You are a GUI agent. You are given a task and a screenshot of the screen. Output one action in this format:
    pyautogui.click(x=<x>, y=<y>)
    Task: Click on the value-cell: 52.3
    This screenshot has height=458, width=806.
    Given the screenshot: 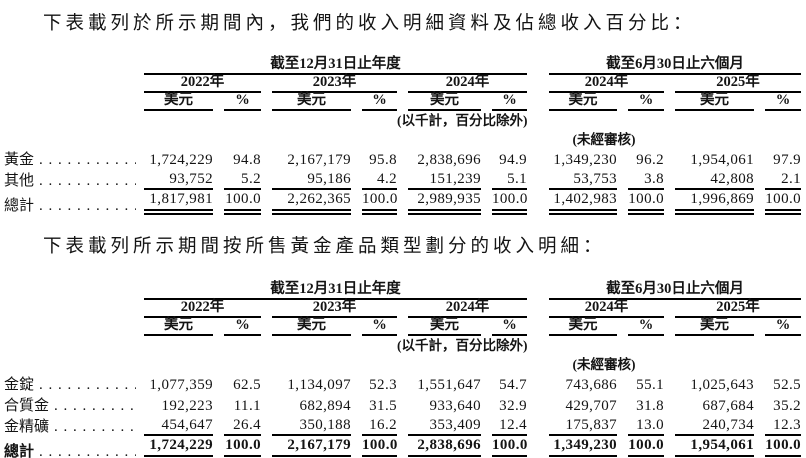 What is the action you would take?
    pyautogui.click(x=383, y=385)
    